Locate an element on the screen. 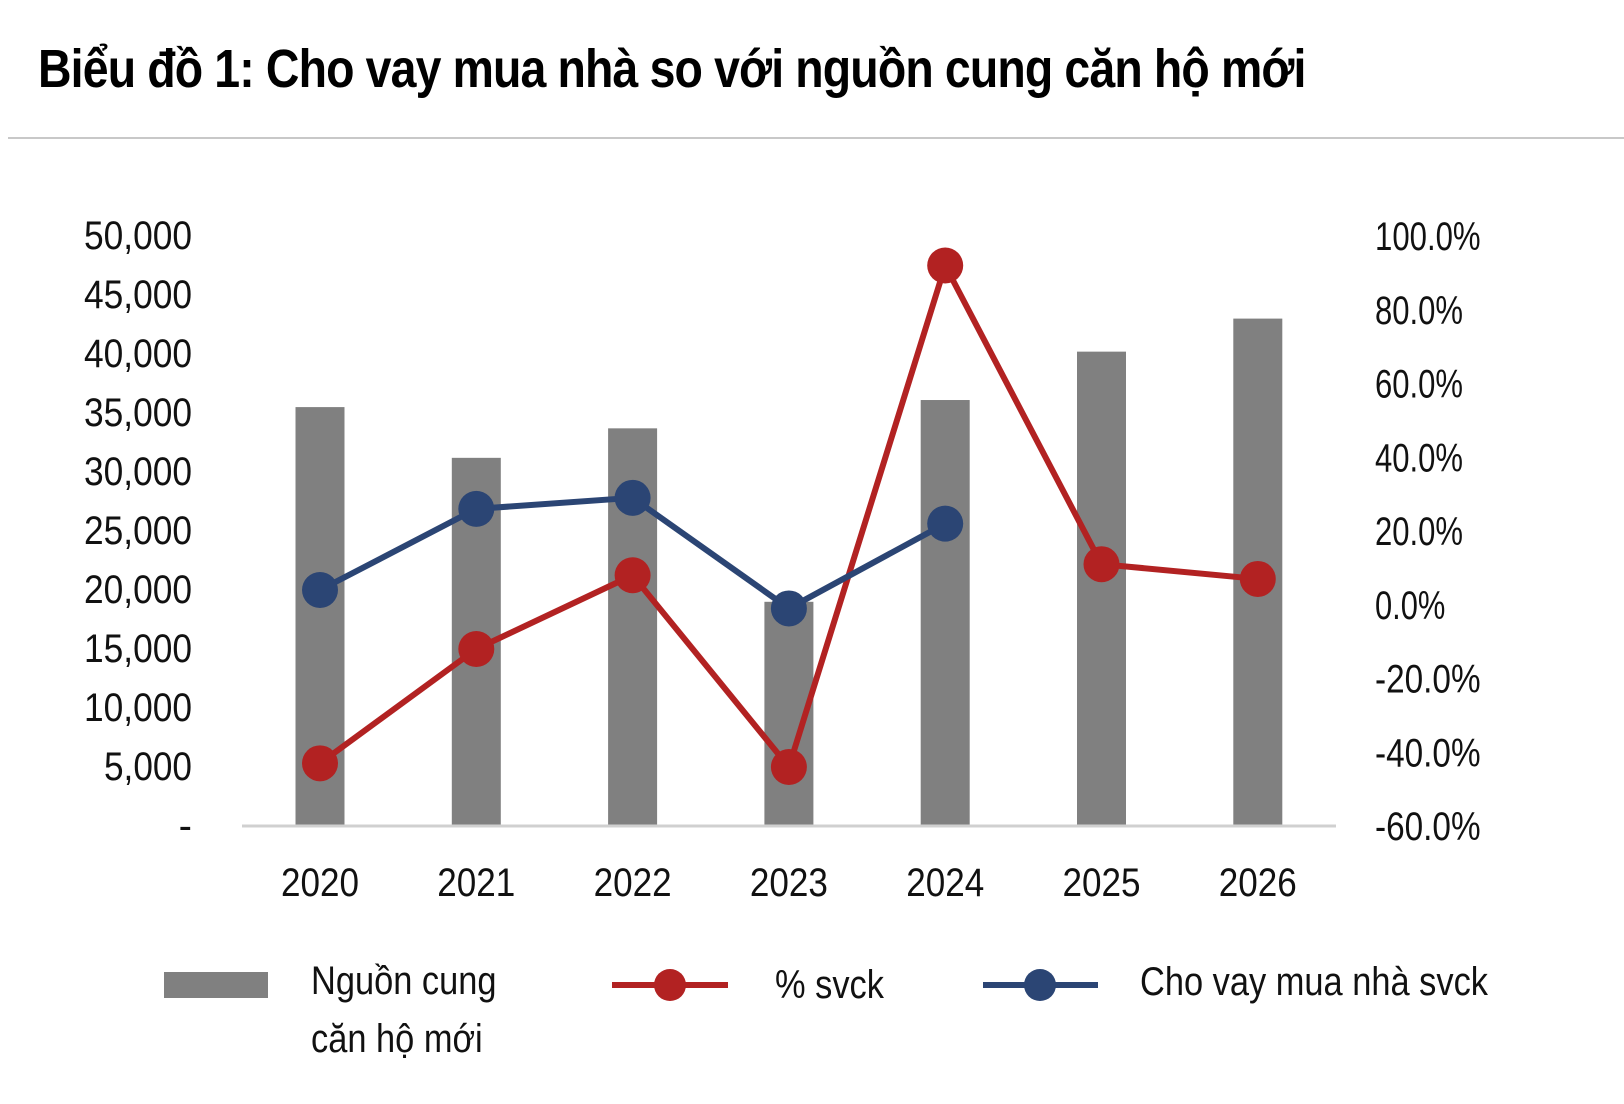 This screenshot has height=1104, width=1624. right-tick-label: 60.0% is located at coordinates (1419, 385).